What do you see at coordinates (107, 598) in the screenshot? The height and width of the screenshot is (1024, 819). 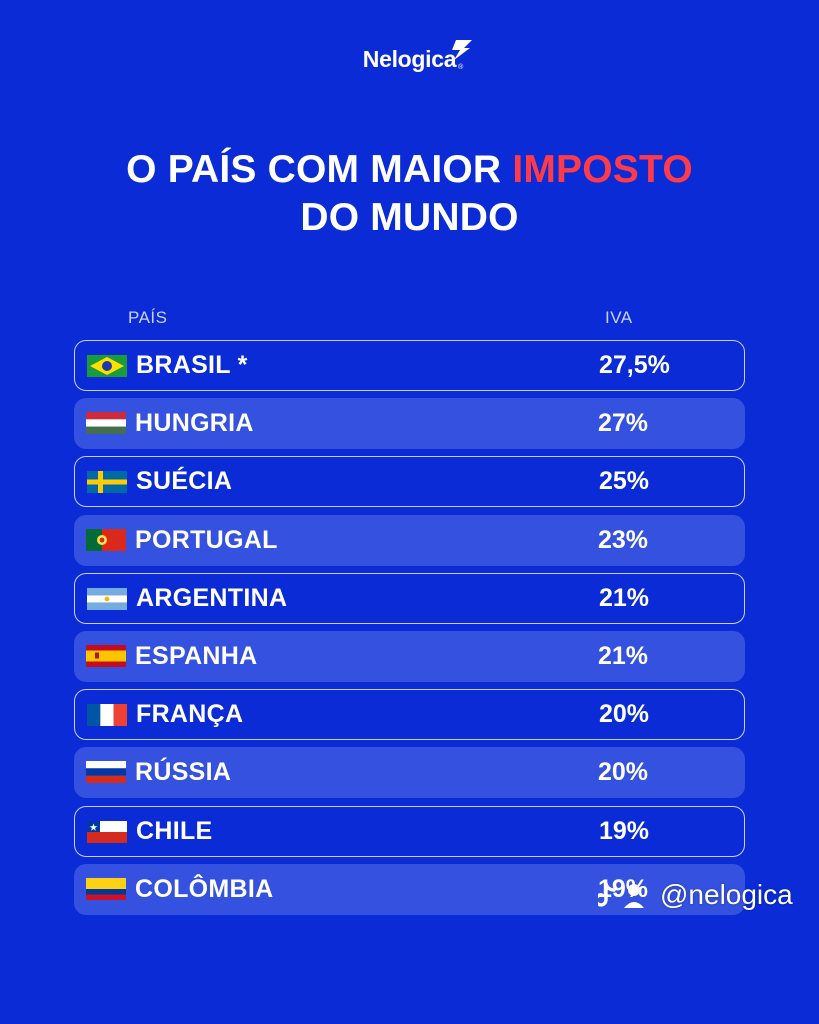 I see `argentina-flag-icon` at bounding box center [107, 598].